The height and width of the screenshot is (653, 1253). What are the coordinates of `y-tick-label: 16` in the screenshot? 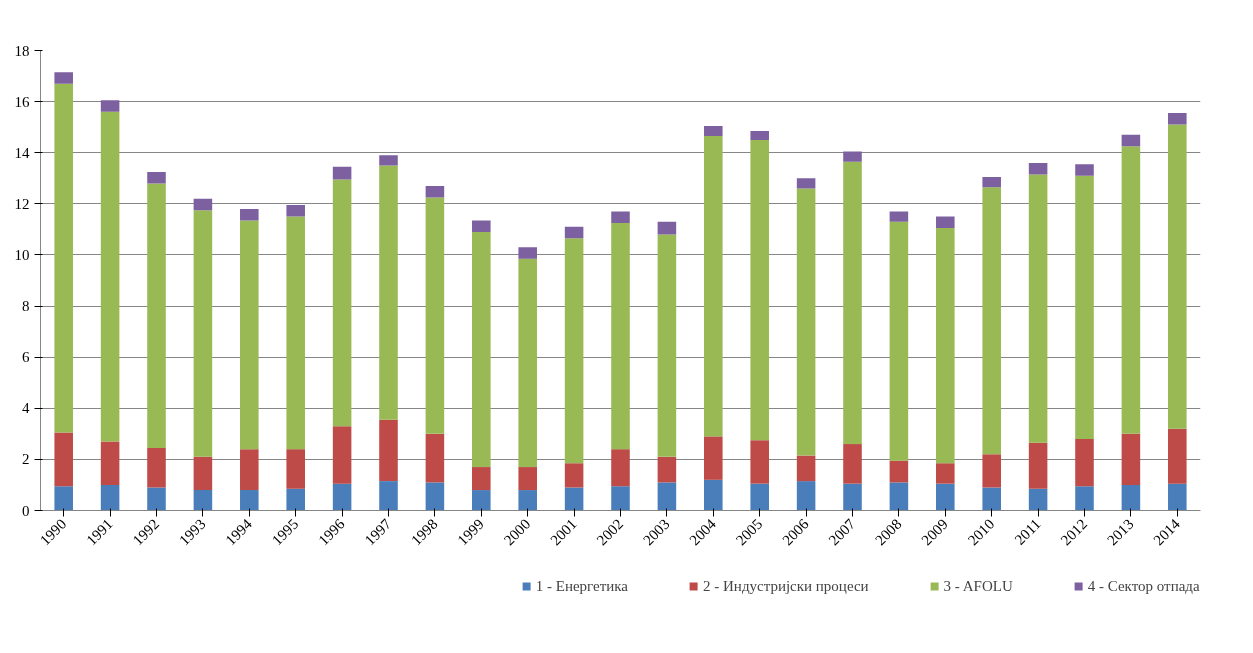 It's located at (22, 101).